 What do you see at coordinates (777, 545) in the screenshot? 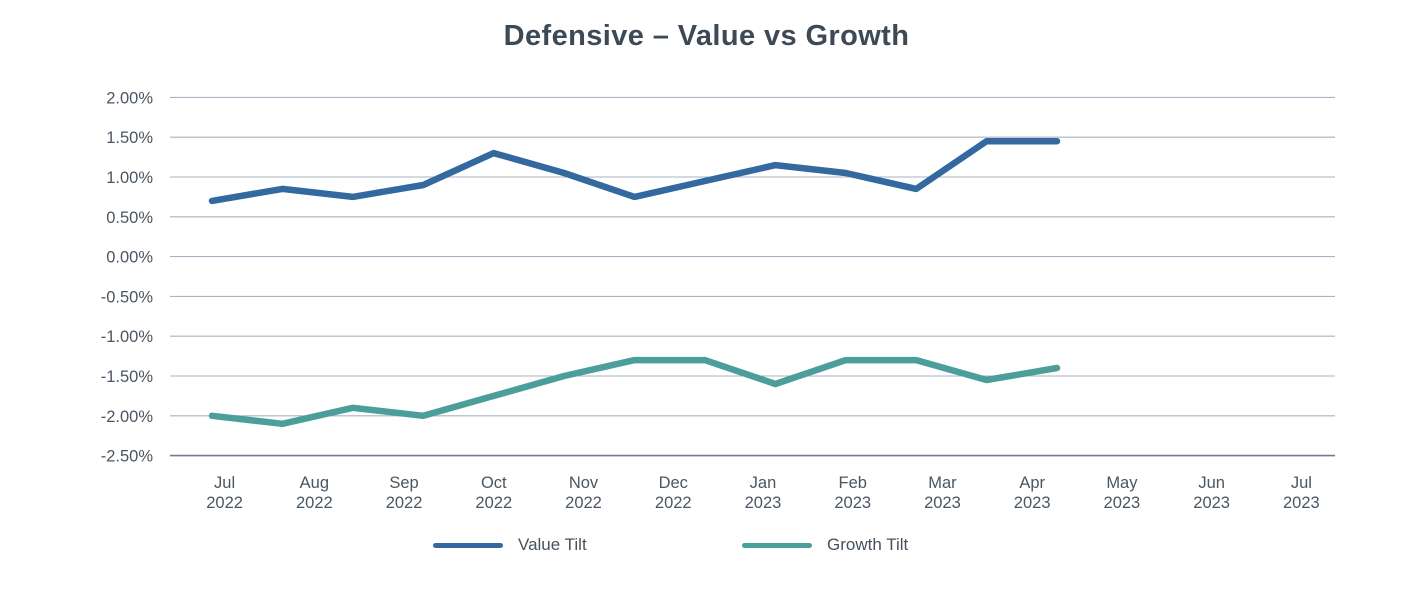
I see `growth-tilt-line-icon` at bounding box center [777, 545].